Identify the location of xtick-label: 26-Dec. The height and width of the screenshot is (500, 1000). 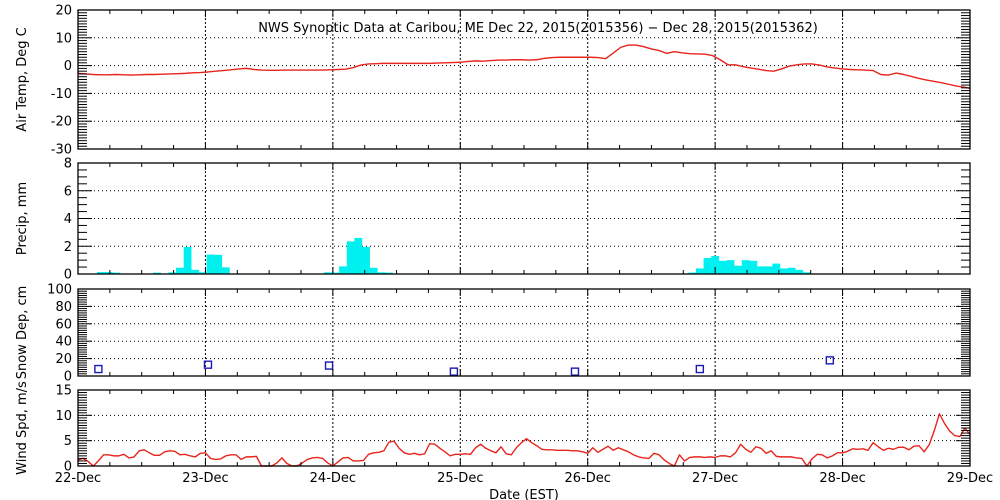
(588, 478).